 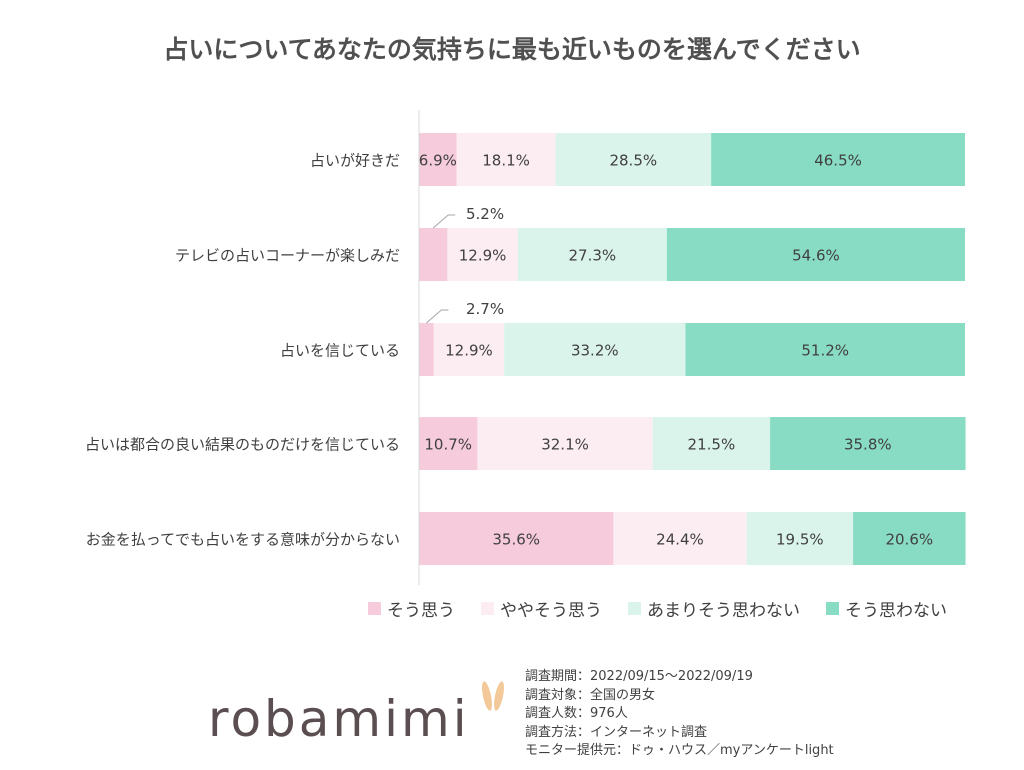 I want to click on data-label: 18.1%, so click(x=506, y=161).